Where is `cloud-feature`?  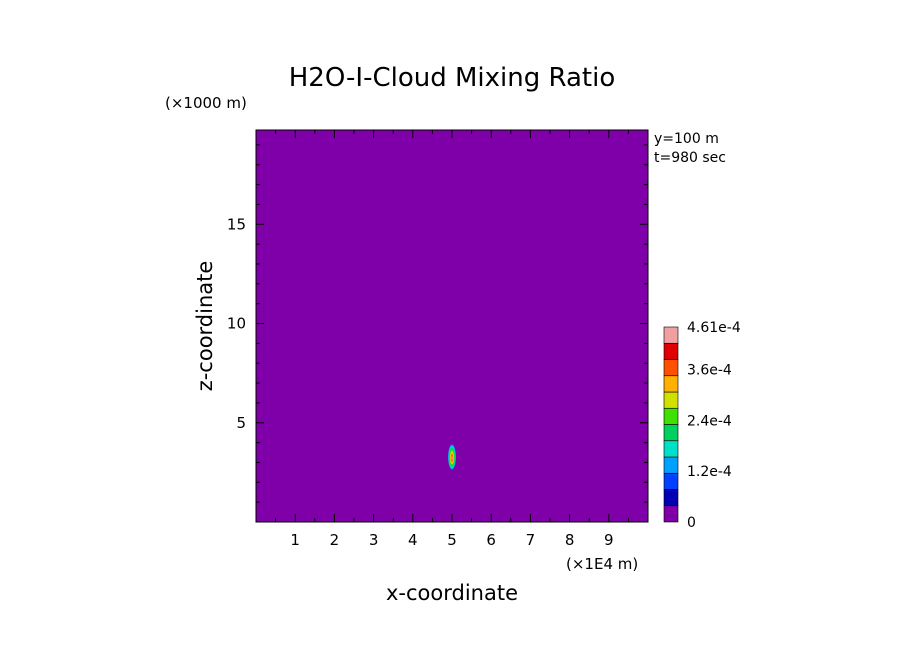 cloud-feature is located at coordinates (452, 457).